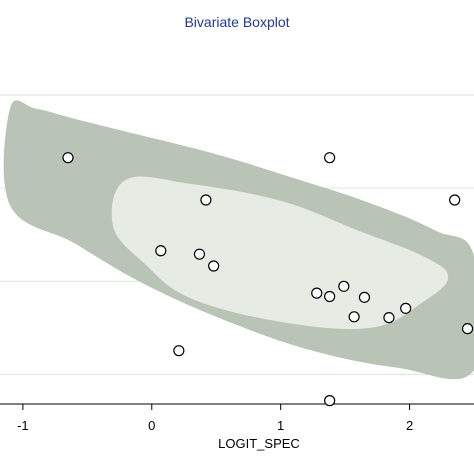 The image size is (474, 474). What do you see at coordinates (215, 418) in the screenshot?
I see `x-axis-ticks: -1 0 1 2` at bounding box center [215, 418].